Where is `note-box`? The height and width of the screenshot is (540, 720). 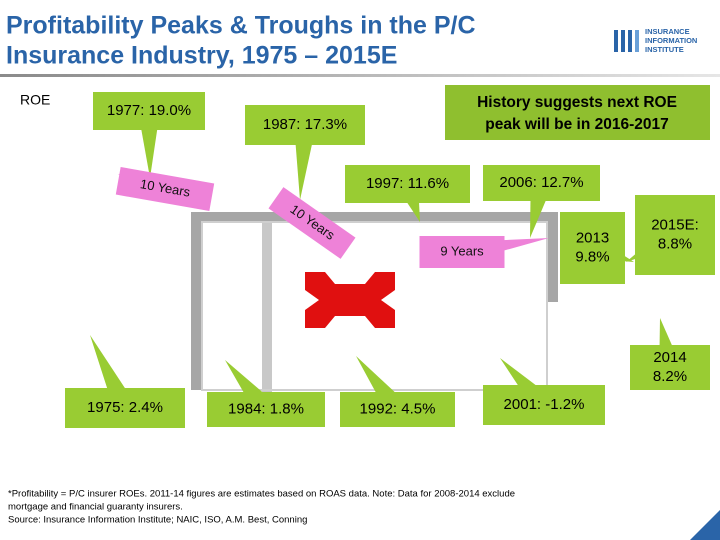
note-box is located at coordinates (577, 112).